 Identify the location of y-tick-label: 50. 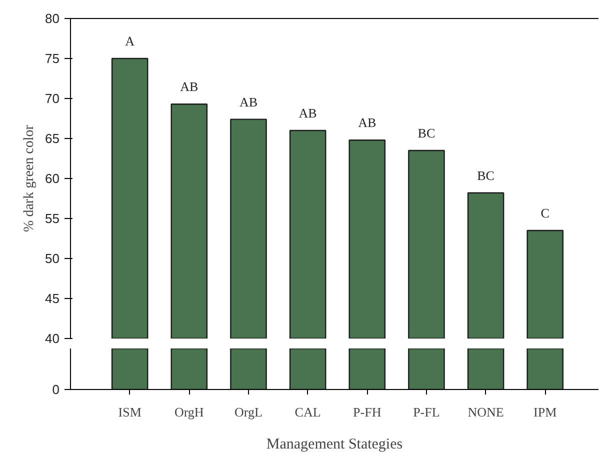
(52, 258).